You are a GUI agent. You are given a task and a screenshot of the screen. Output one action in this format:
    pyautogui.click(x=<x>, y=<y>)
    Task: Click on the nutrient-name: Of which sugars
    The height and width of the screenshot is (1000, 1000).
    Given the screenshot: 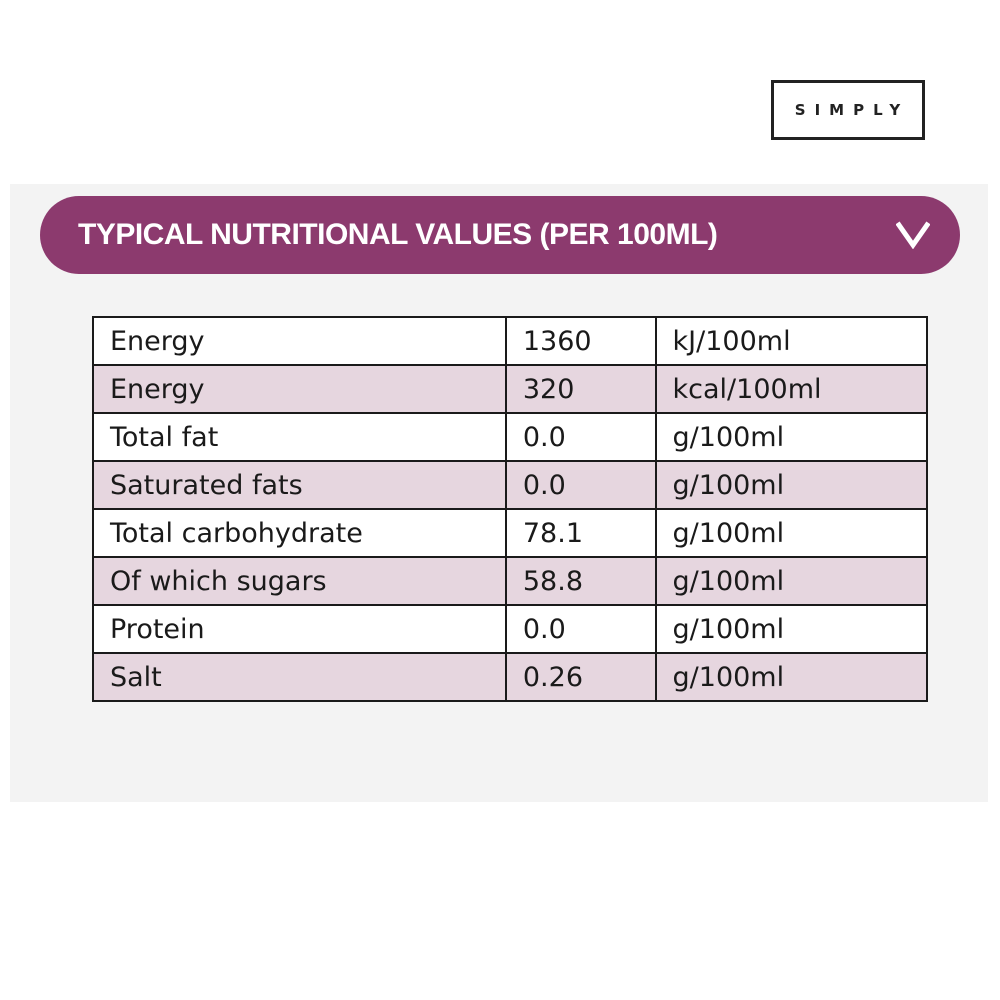 What is the action you would take?
    pyautogui.click(x=299, y=581)
    